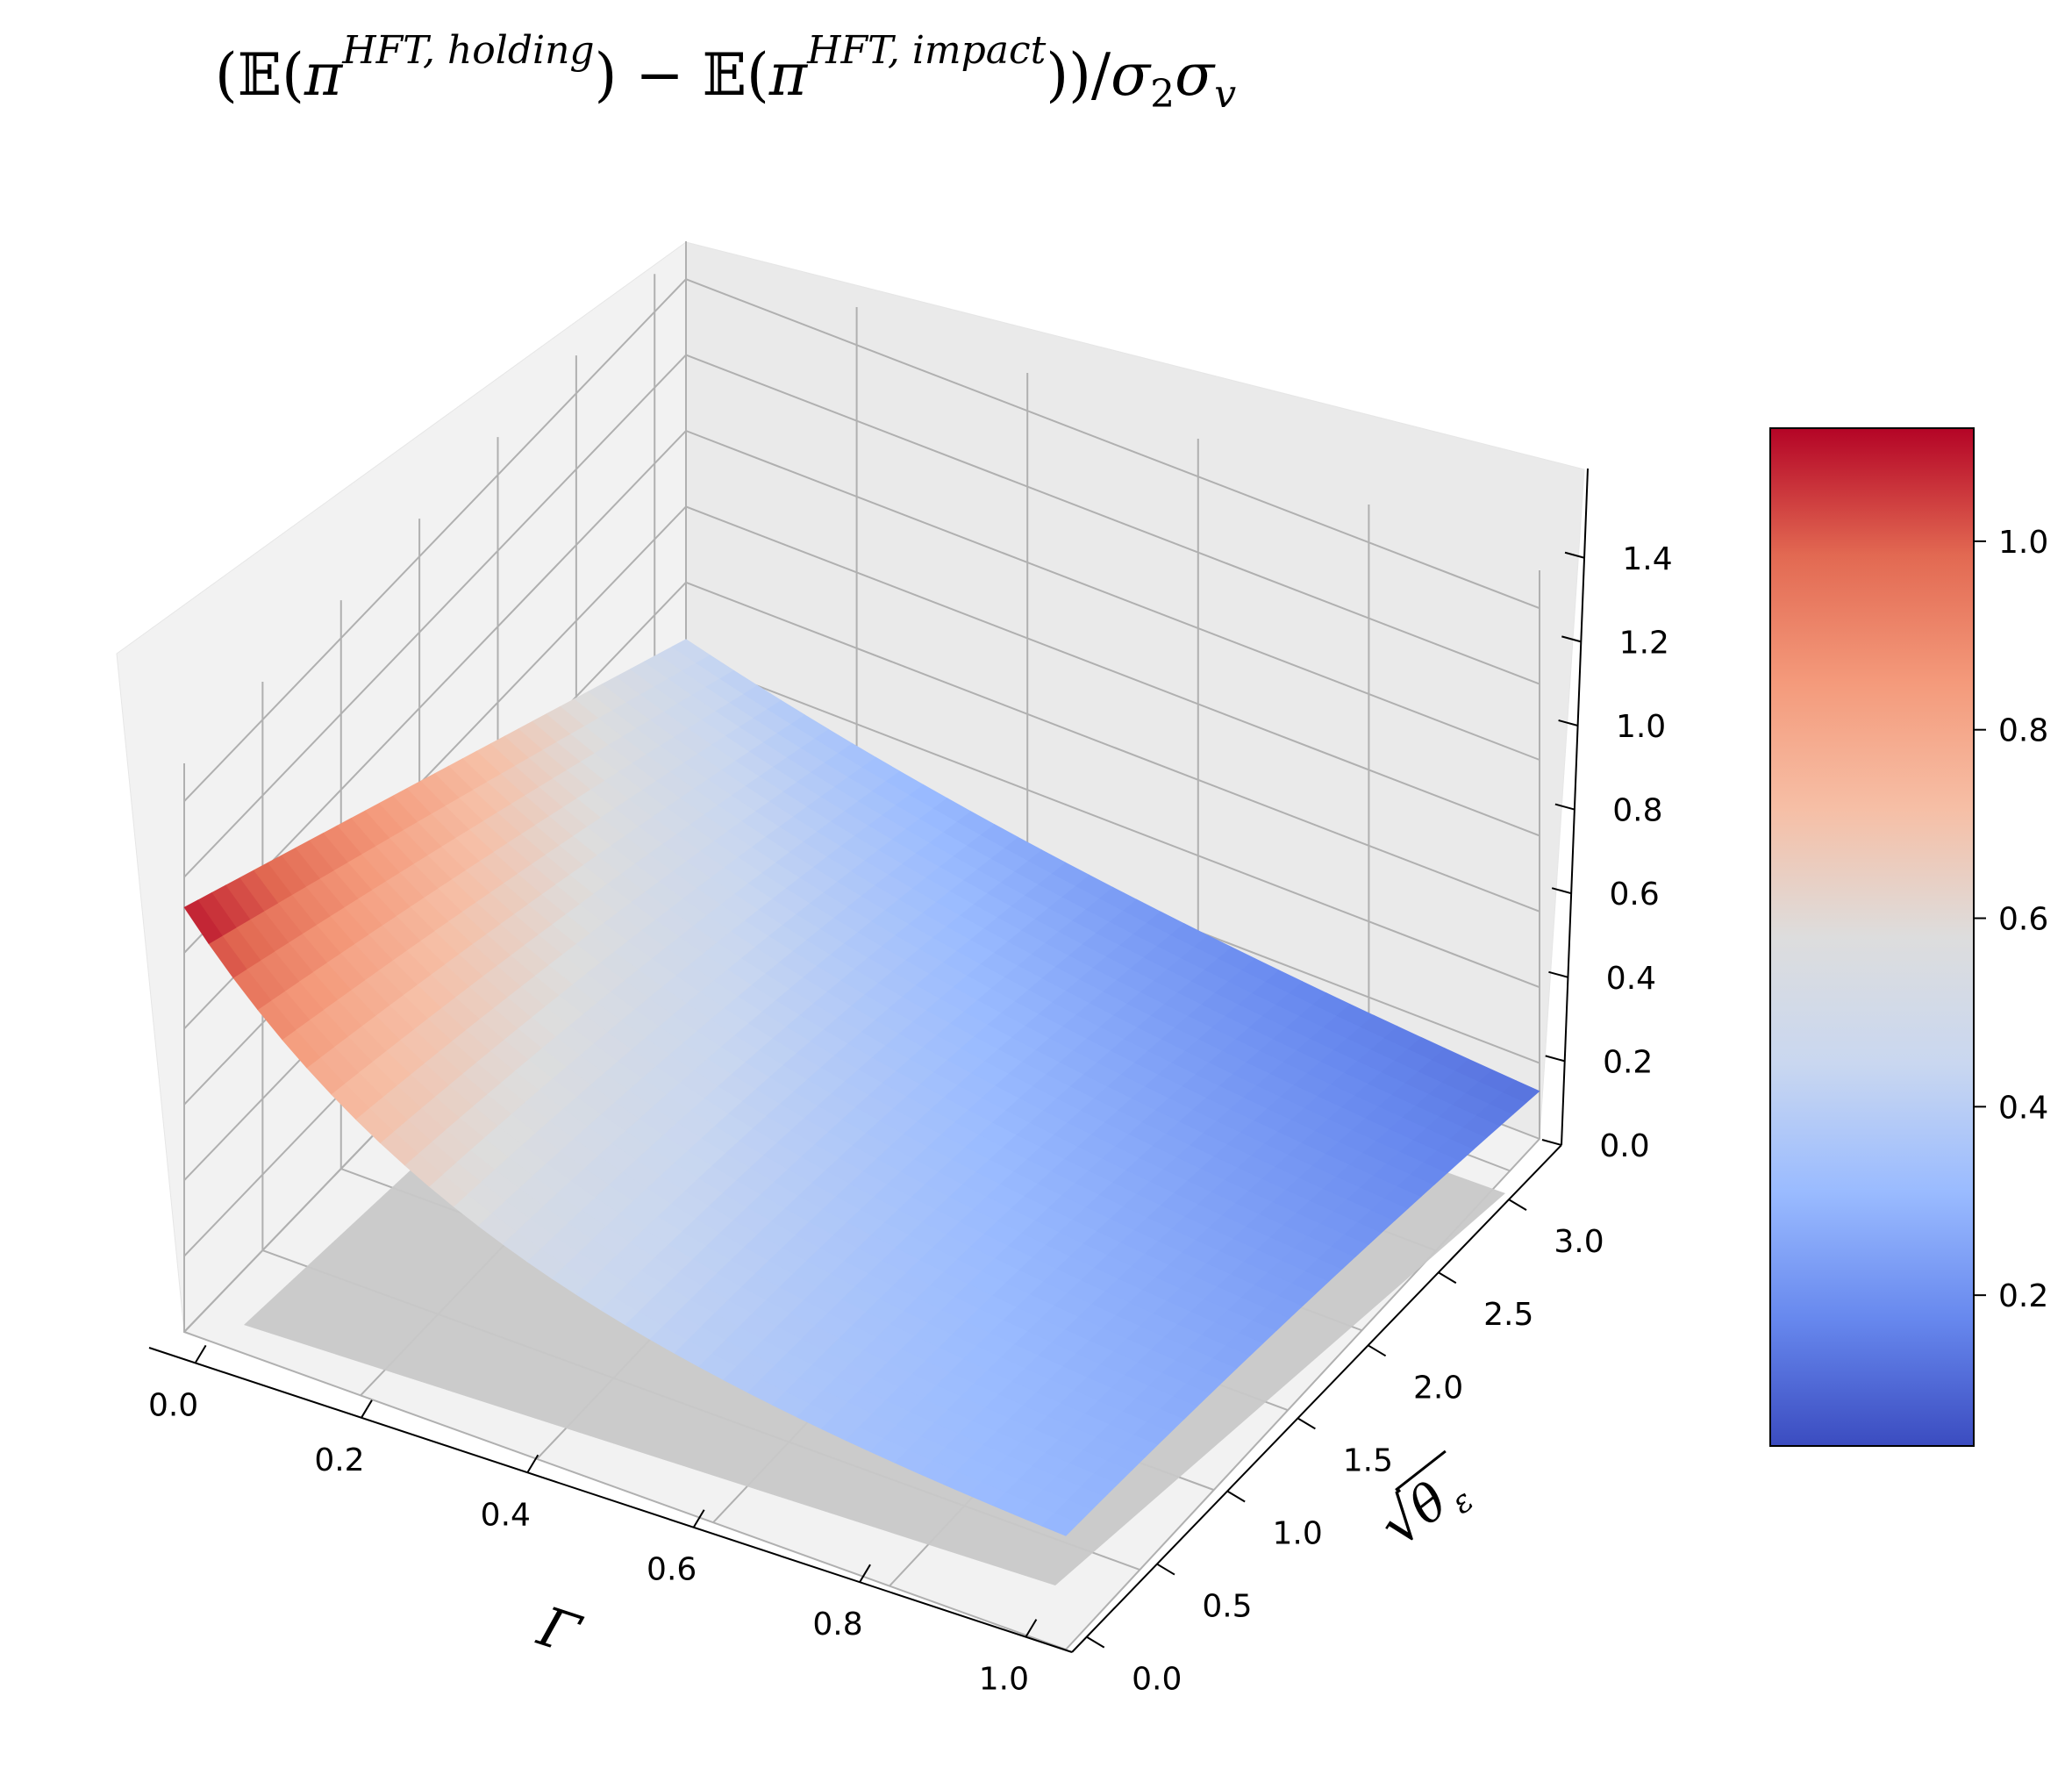  Describe the element at coordinates (2023, 731) in the screenshot. I see `colorbar-tick-label: 0.8` at that location.